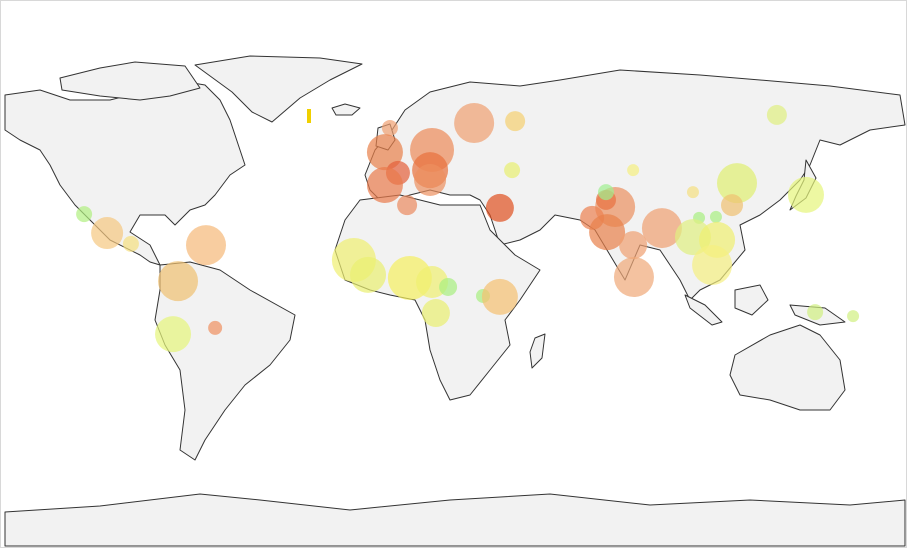 The width and height of the screenshot is (907, 548). Describe the element at coordinates (751, 300) in the screenshot. I see `borneo` at that location.